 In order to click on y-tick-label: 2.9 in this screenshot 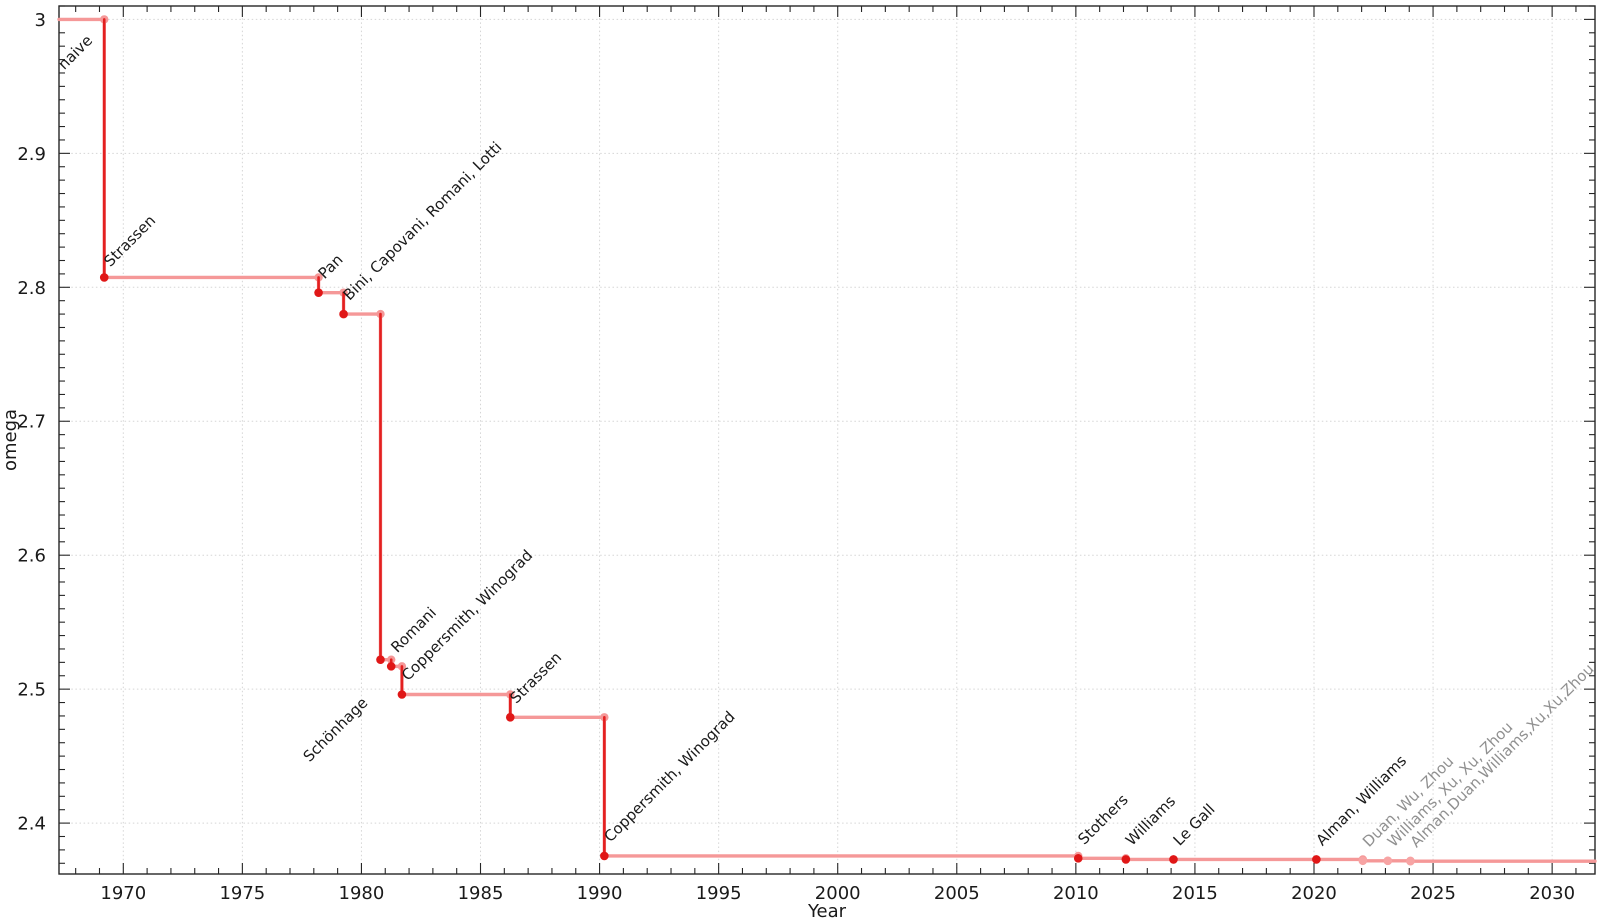, I will do `click(31, 154)`.